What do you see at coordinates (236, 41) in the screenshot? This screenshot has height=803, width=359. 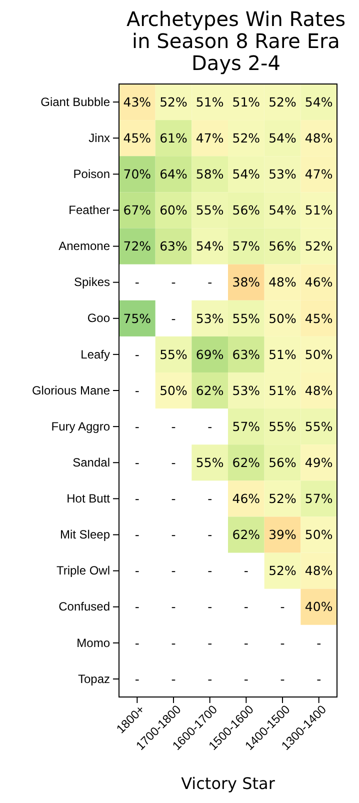 I see `chart-title: Archetypes Win Rates in Season 8 Rare Era Days 2-4` at bounding box center [236, 41].